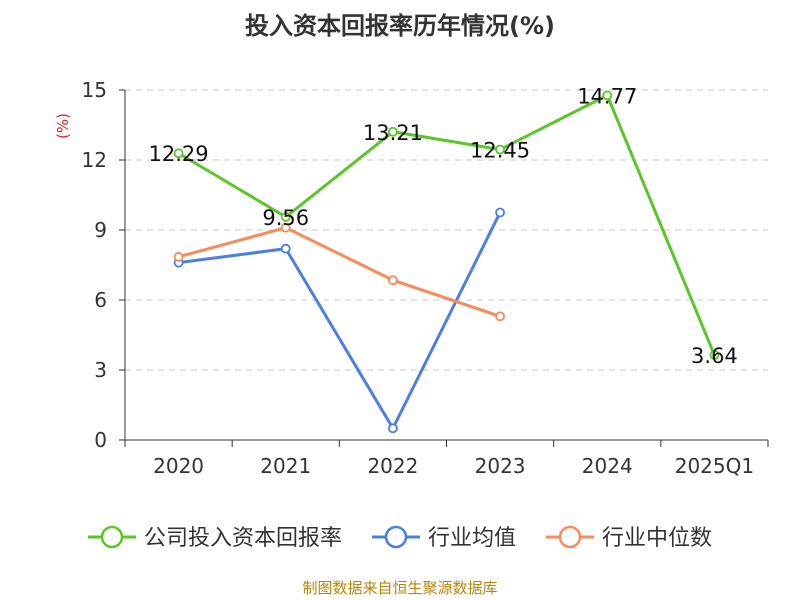 The height and width of the screenshot is (600, 800). Describe the element at coordinates (285, 466) in the screenshot. I see `x-tick-label: 2021` at that location.